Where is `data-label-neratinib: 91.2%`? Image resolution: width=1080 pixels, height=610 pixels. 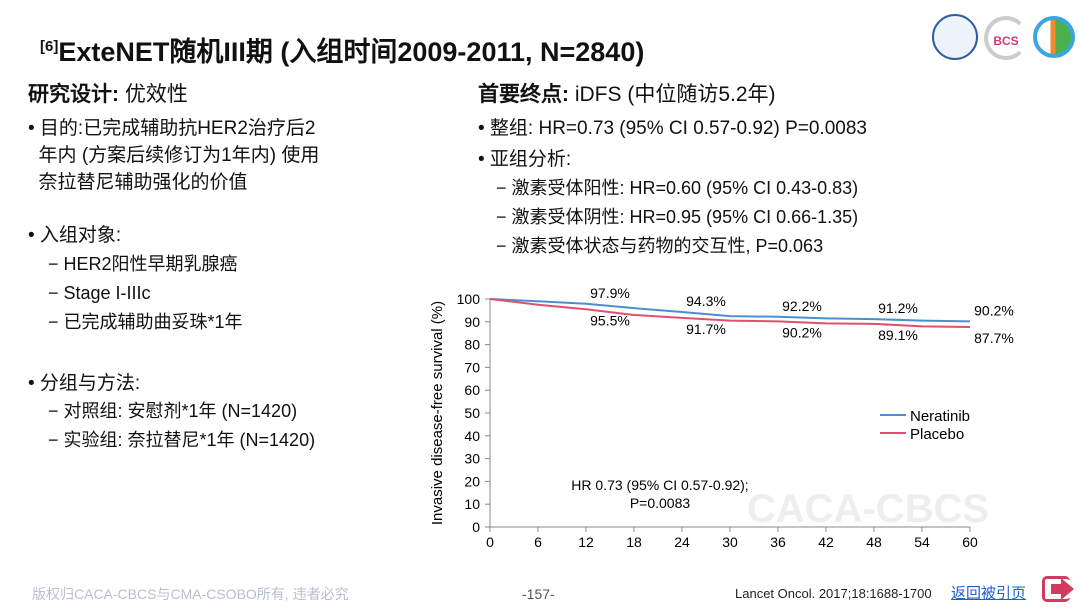
data-label-neratinib: 91.2% is located at coordinates (898, 308).